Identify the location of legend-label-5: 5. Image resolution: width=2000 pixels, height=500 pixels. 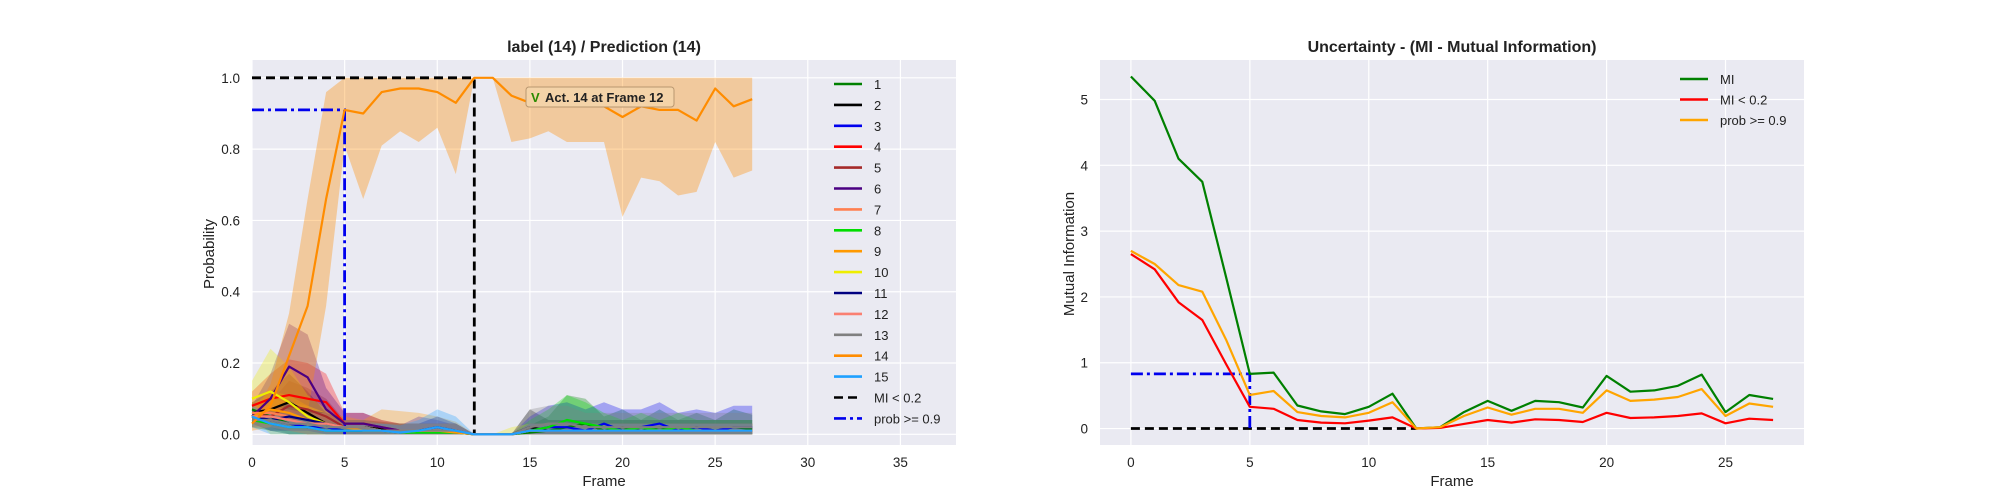
(877, 168).